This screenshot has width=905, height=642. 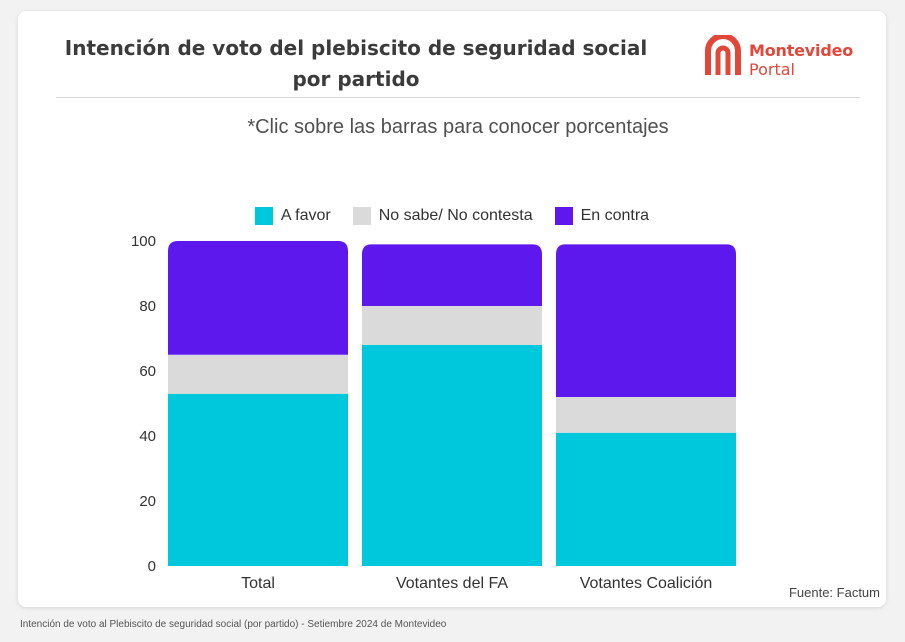 I want to click on montevideo-portal-logo: Montevideo Portal, so click(x=779, y=56).